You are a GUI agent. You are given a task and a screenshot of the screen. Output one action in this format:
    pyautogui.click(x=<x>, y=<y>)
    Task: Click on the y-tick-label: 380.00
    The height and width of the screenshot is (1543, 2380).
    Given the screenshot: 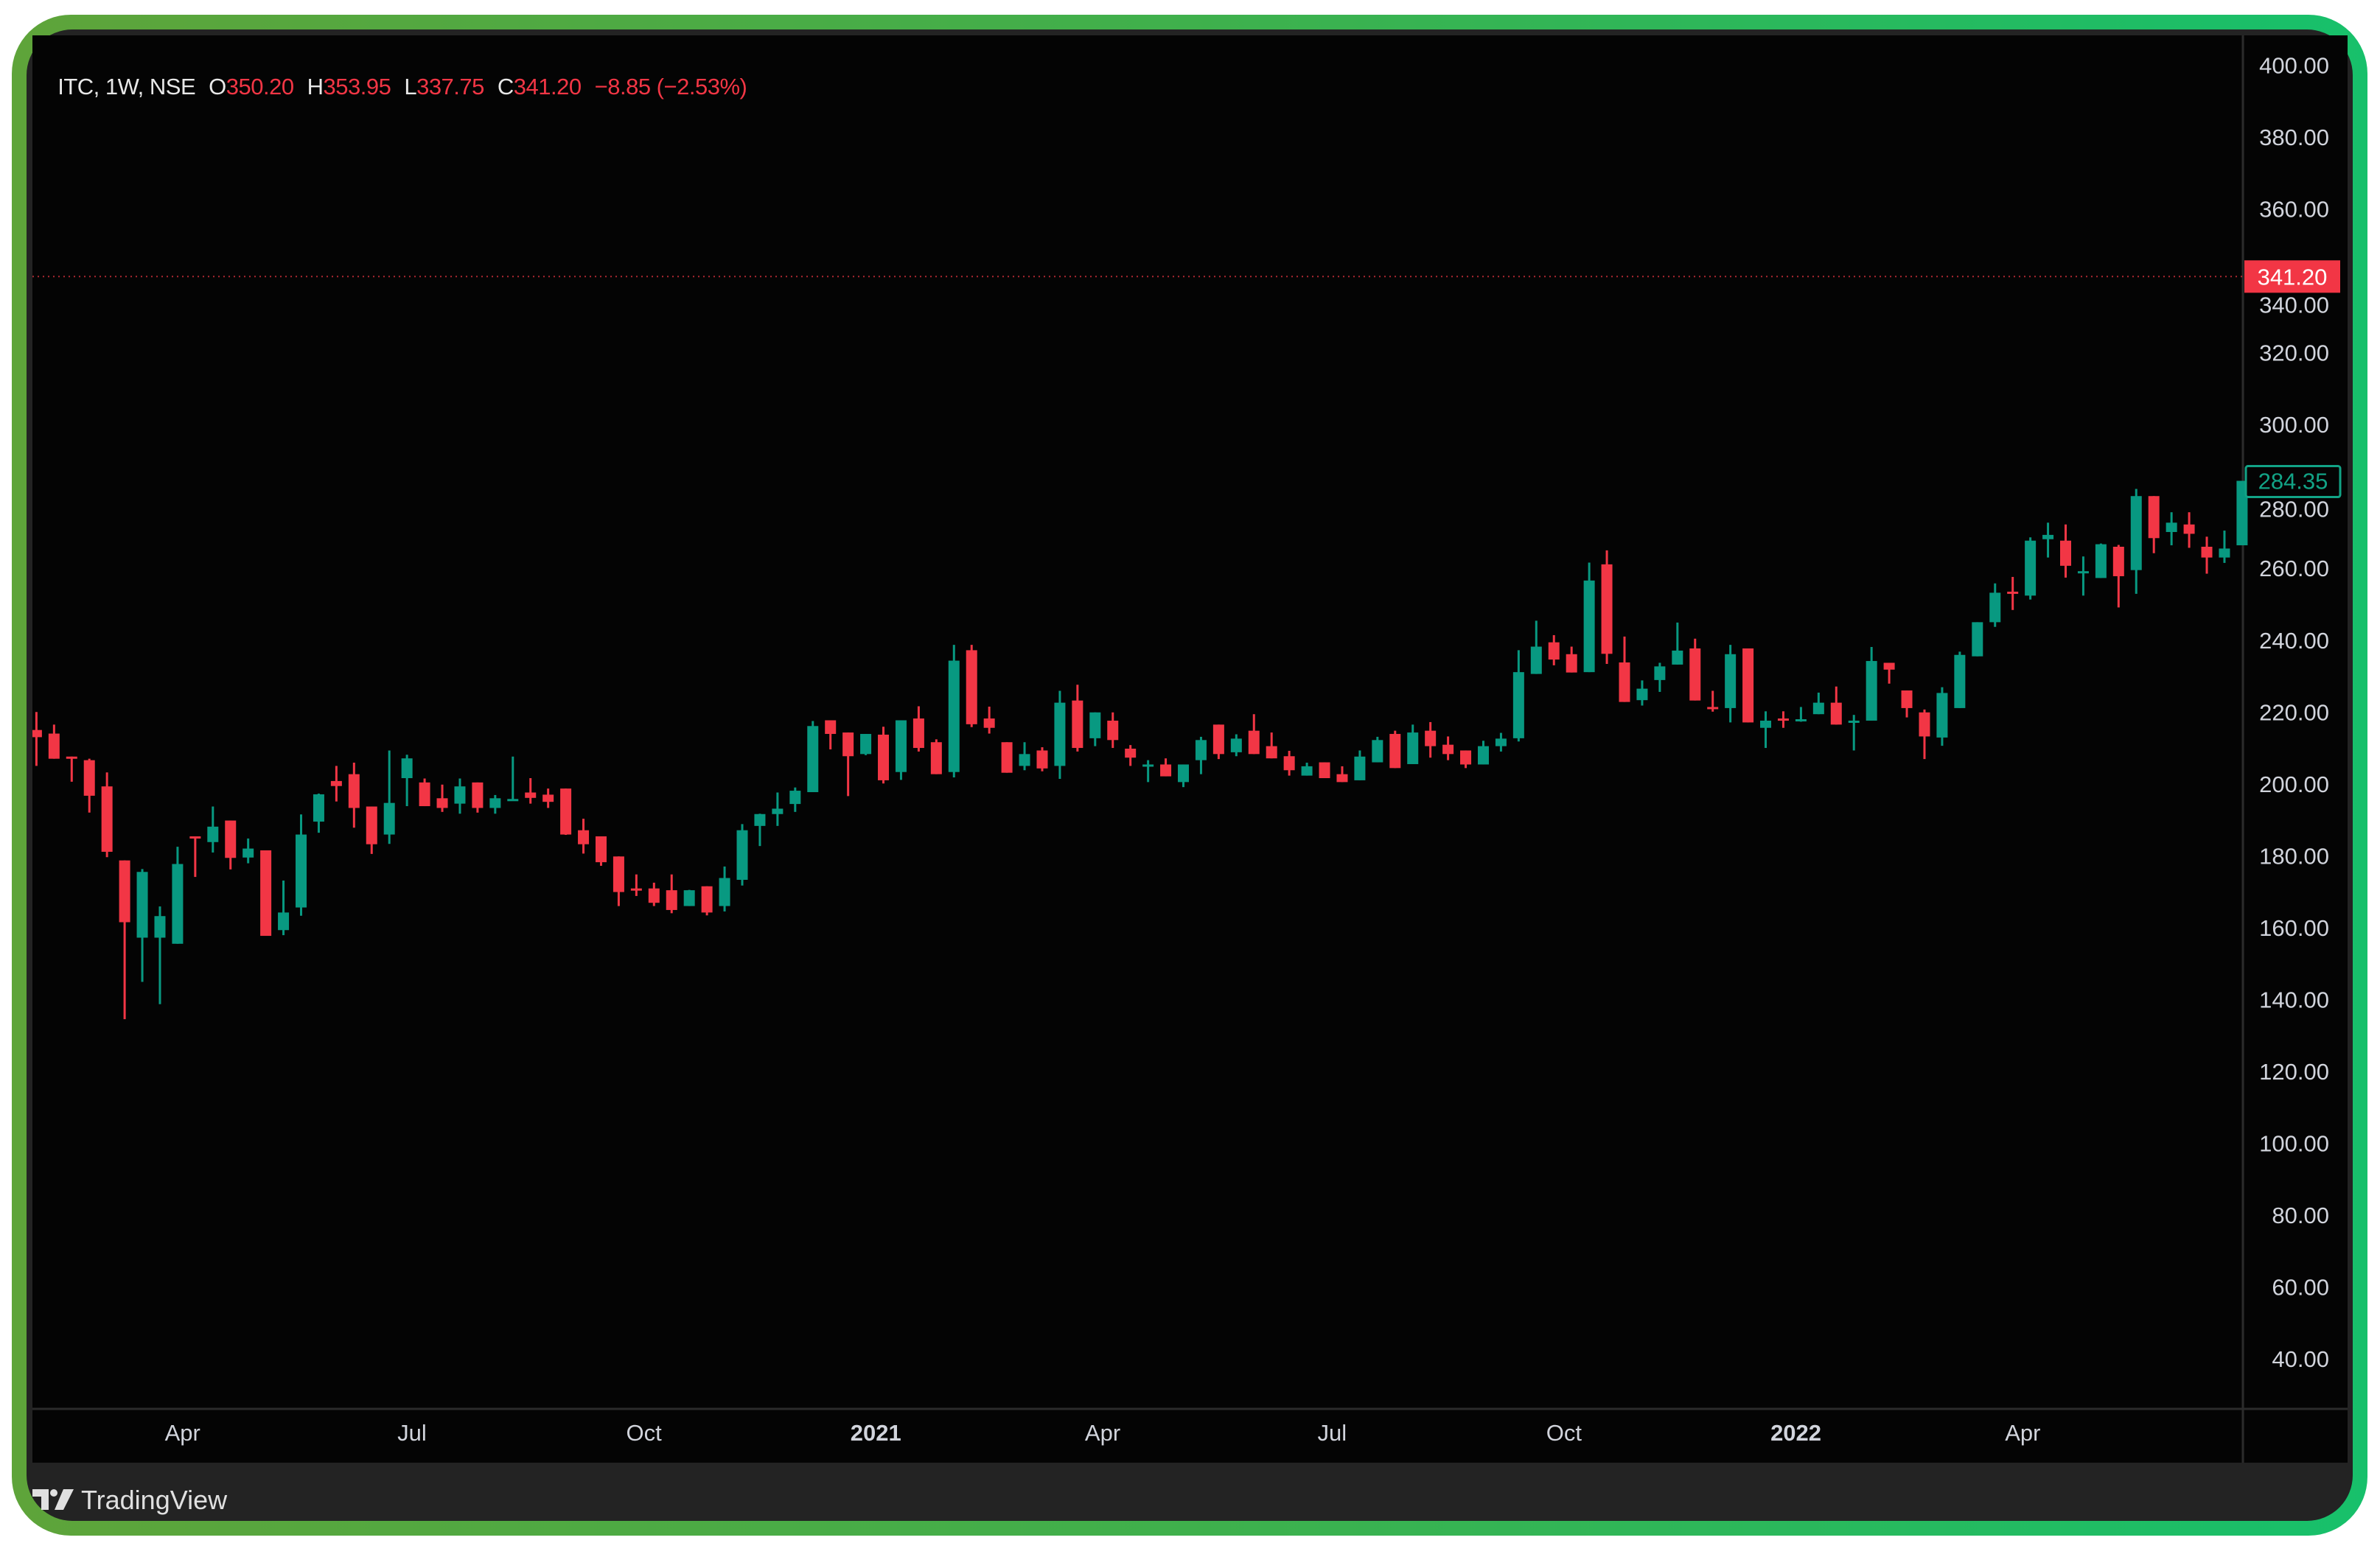 What is the action you would take?
    pyautogui.click(x=2294, y=138)
    